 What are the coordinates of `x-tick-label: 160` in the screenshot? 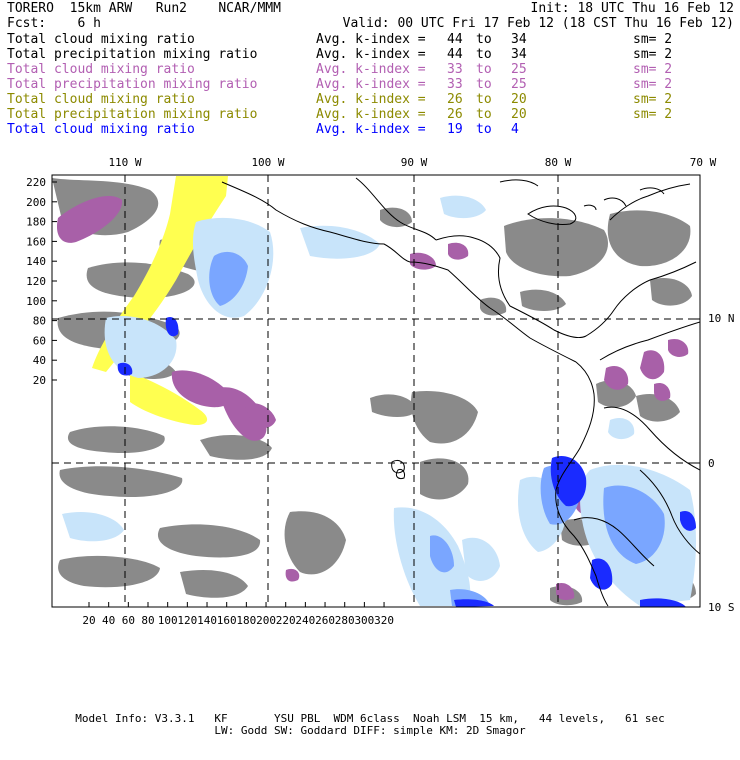 It's located at (227, 620).